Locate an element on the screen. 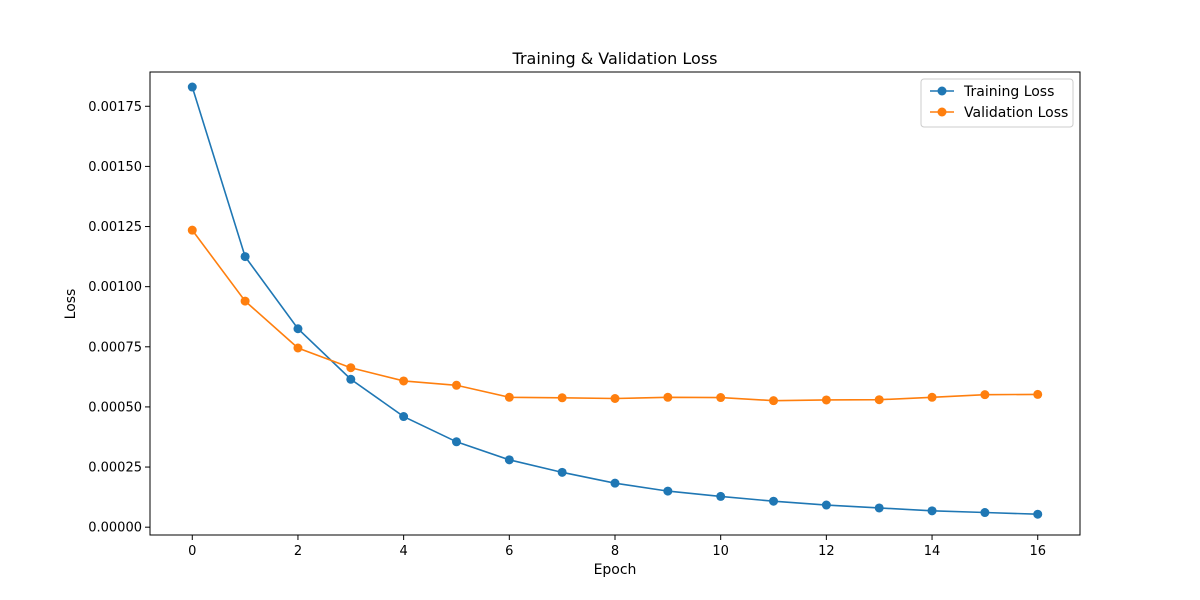  x-tick-label: 8 is located at coordinates (615, 551).